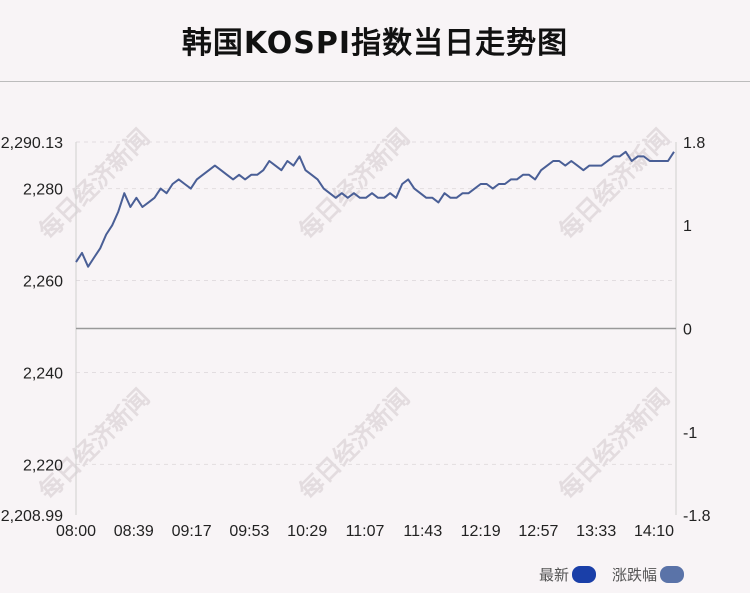  I want to click on y-left-tick-label: 2,240, so click(43, 373).